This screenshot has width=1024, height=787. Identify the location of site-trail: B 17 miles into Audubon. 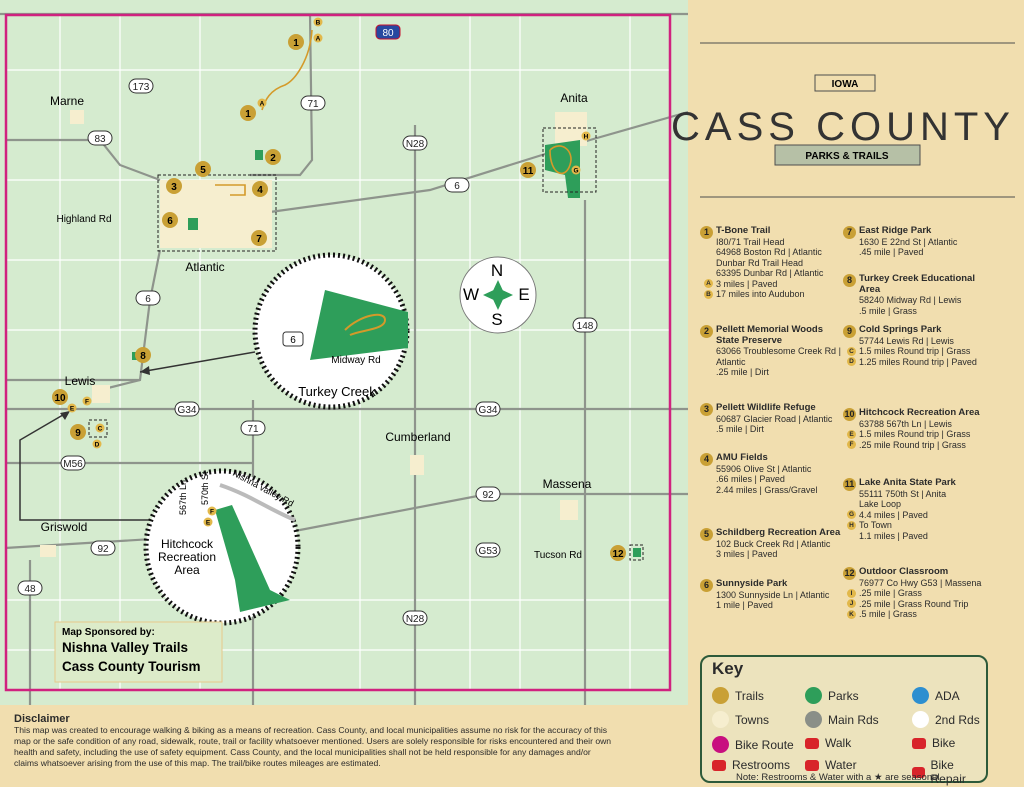
(773, 294).